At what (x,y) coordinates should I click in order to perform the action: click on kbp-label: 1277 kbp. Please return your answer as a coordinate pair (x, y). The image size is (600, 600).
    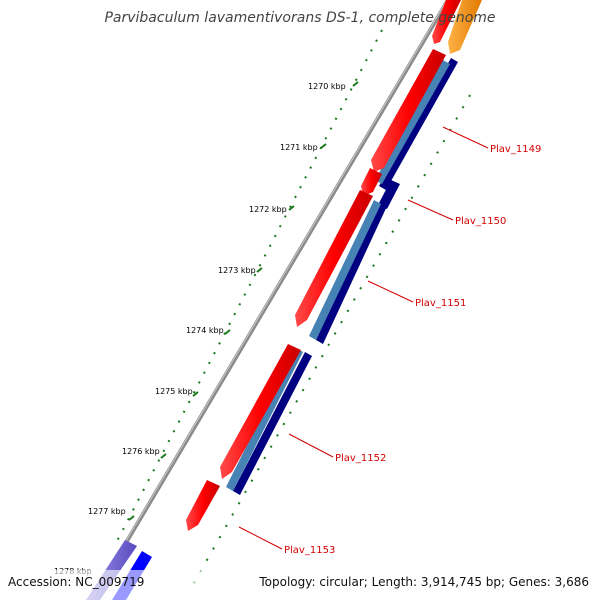
    Looking at the image, I should click on (107, 511).